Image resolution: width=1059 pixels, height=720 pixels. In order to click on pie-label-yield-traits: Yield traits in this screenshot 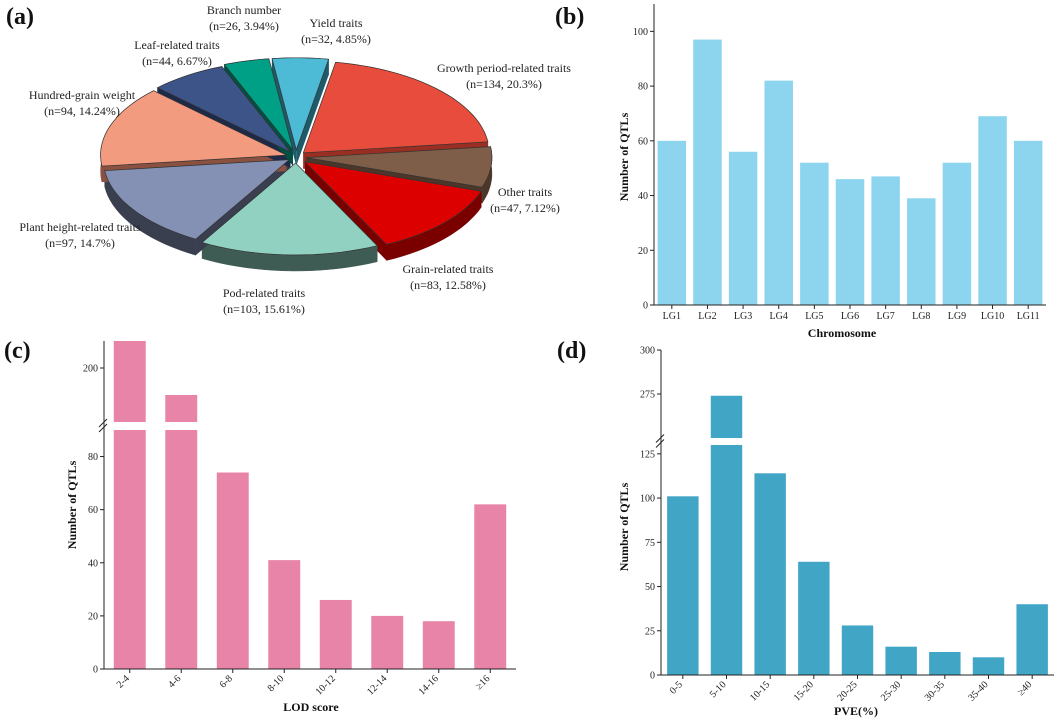, I will do `click(336, 23)`.